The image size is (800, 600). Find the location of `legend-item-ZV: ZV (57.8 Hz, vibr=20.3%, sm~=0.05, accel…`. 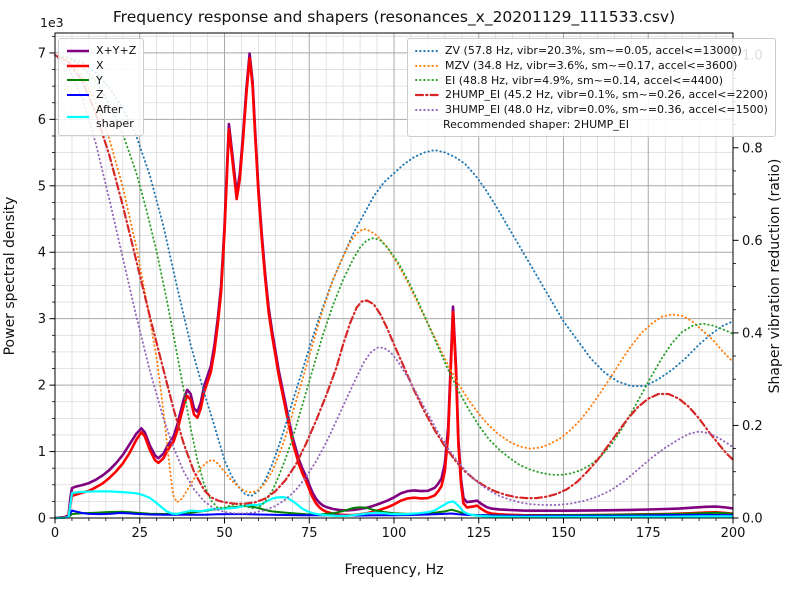

legend-item-ZV: ZV (57.8 Hz, vibr=20.3%, sm~=0.05, accel… is located at coordinates (591, 51).